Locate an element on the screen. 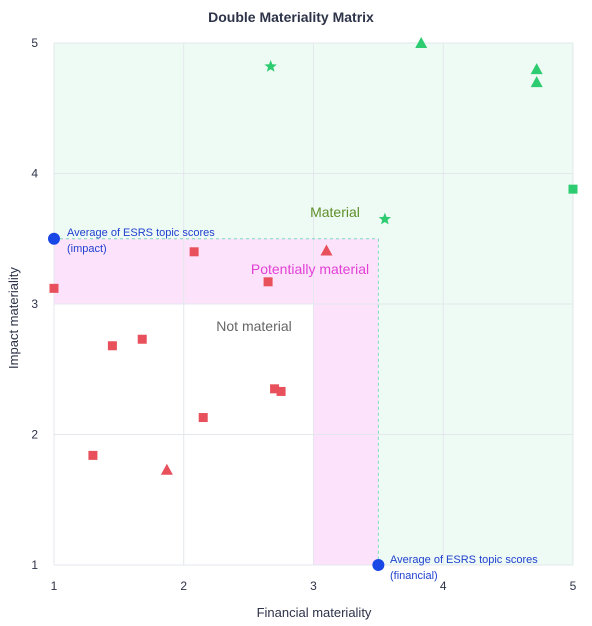 This screenshot has height=626, width=592. x-axis-label: Financial materiality is located at coordinates (314, 612).